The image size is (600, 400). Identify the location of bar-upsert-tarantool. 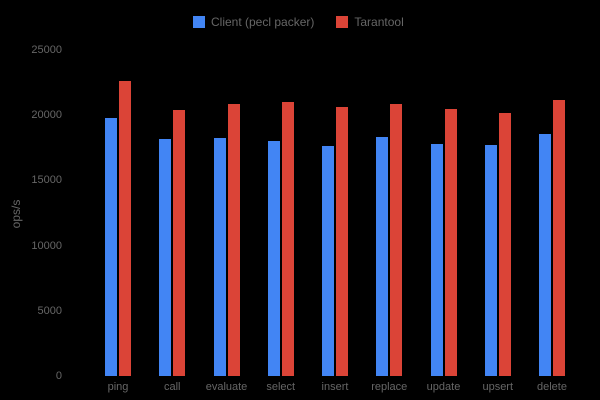
(504, 244).